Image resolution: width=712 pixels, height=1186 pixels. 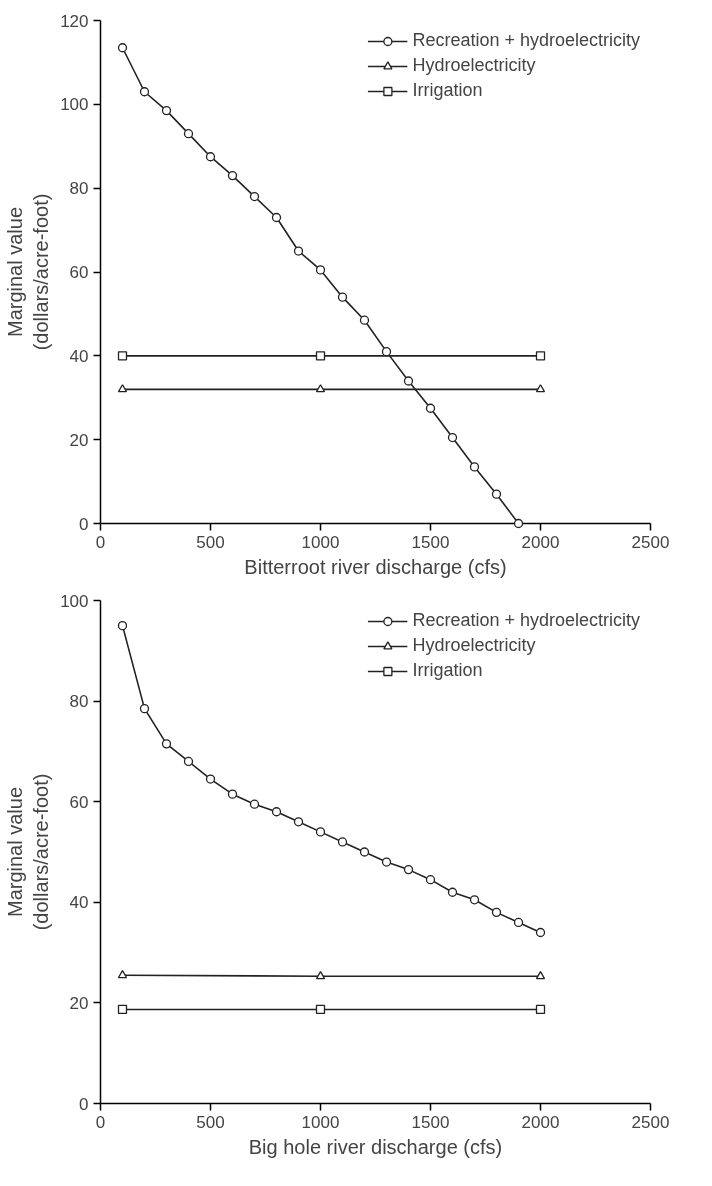 What do you see at coordinates (375, 566) in the screenshot?
I see `x-axis-title: Bitterroot river discharge (cfs)` at bounding box center [375, 566].